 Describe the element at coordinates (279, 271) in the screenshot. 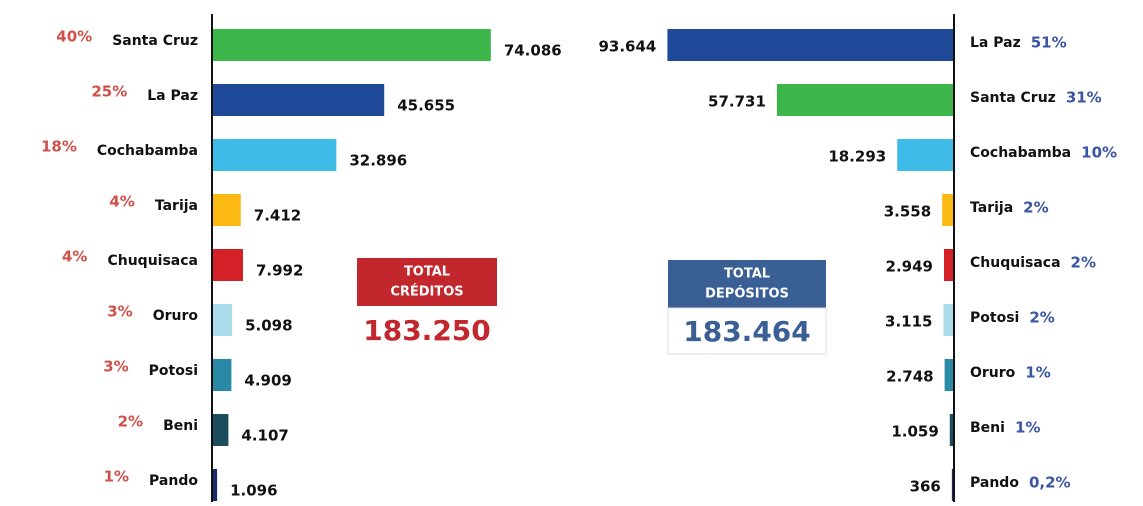

I see `value-label: 7.992` at that location.